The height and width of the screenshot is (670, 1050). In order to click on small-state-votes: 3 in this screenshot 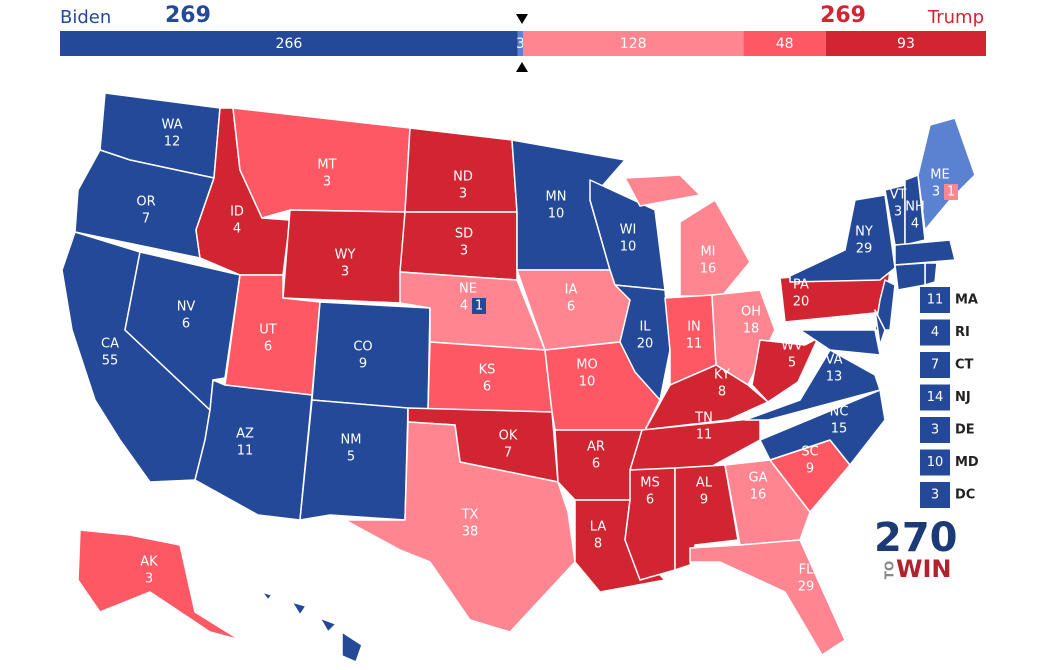, I will do `click(935, 430)`.